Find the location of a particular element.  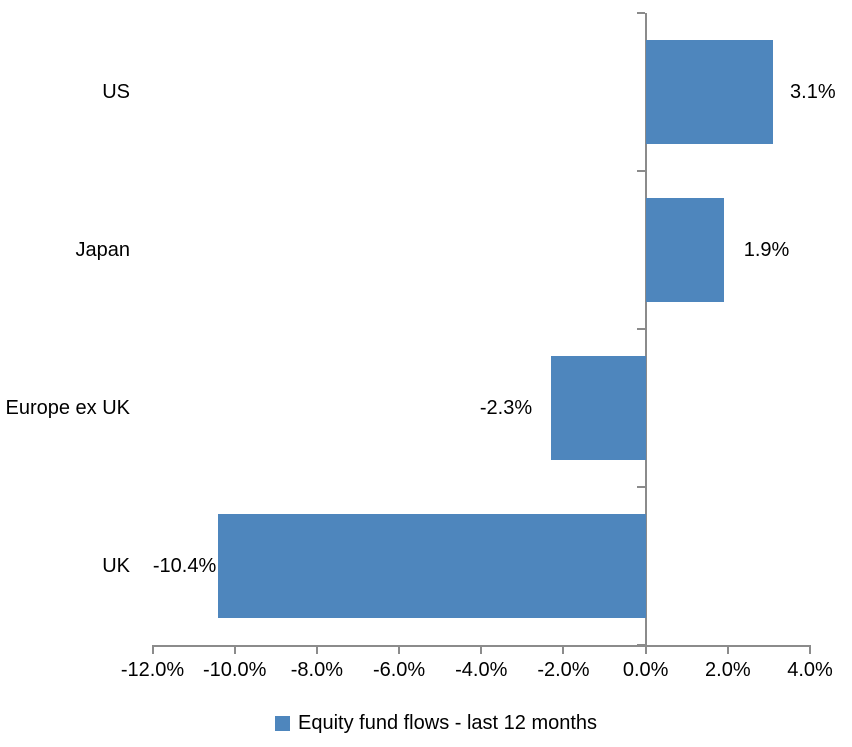

bar-data-label: 1.9% is located at coordinates (766, 250).